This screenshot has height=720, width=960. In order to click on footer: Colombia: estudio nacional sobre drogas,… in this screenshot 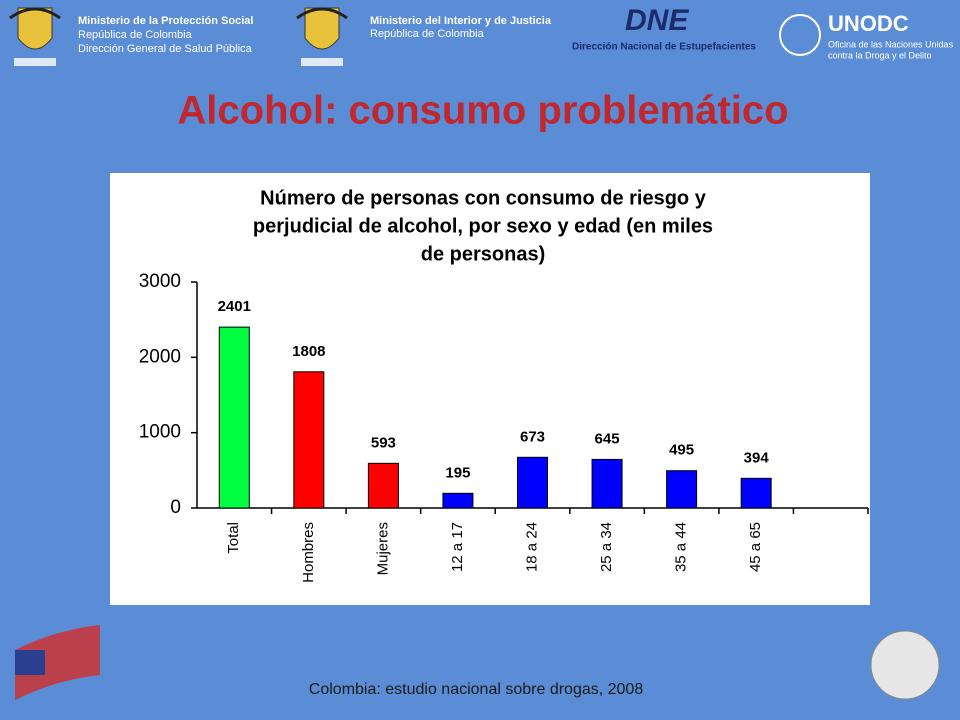, I will do `click(476, 689)`.